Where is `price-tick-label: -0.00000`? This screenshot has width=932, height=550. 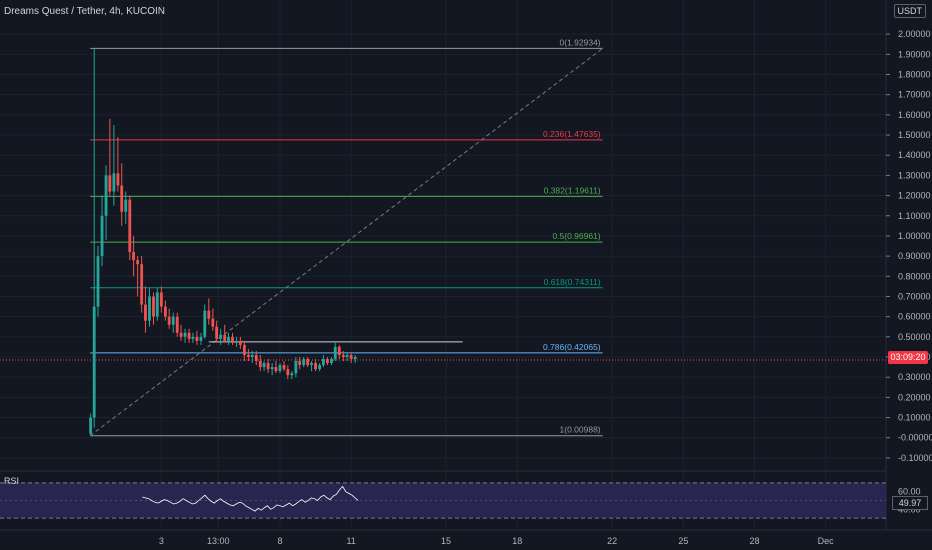 price-tick-label: -0.00000 is located at coordinates (915, 438).